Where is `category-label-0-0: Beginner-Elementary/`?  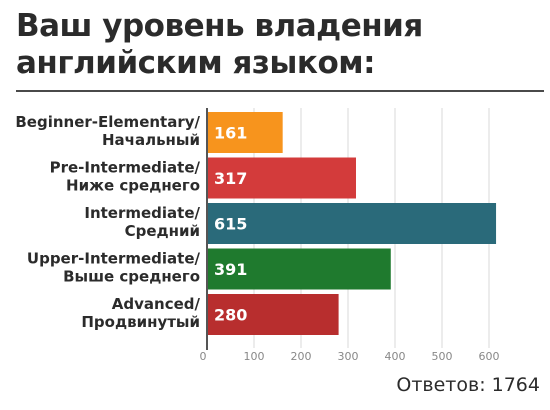 category-label-0-0: Beginner-Elementary/ is located at coordinates (107, 122).